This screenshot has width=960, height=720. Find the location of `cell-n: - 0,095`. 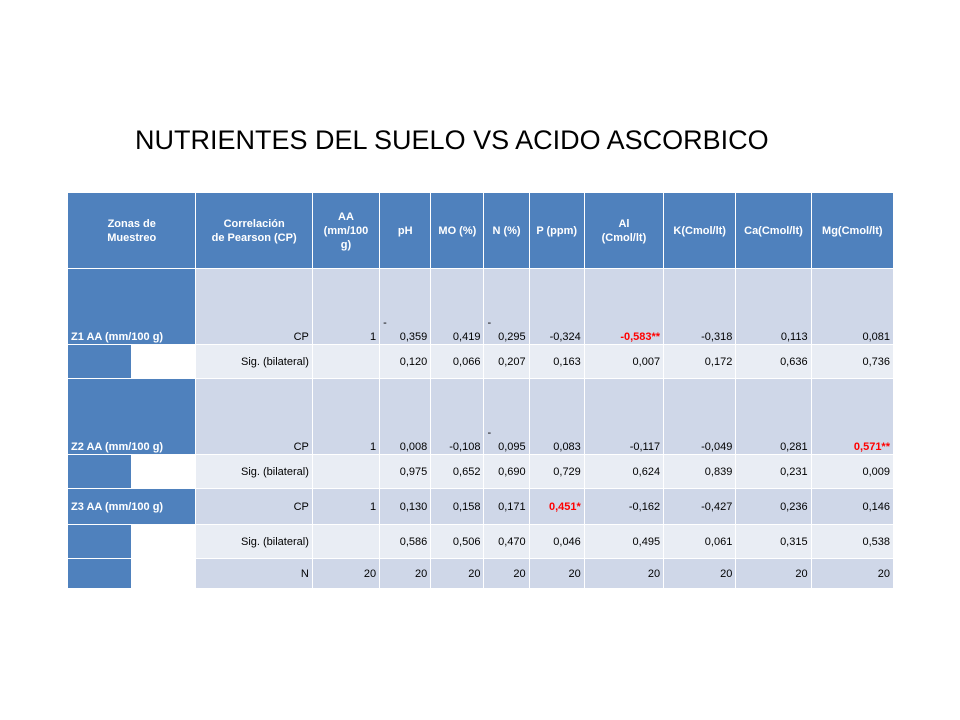

cell-n: - 0,095 is located at coordinates (506, 416).